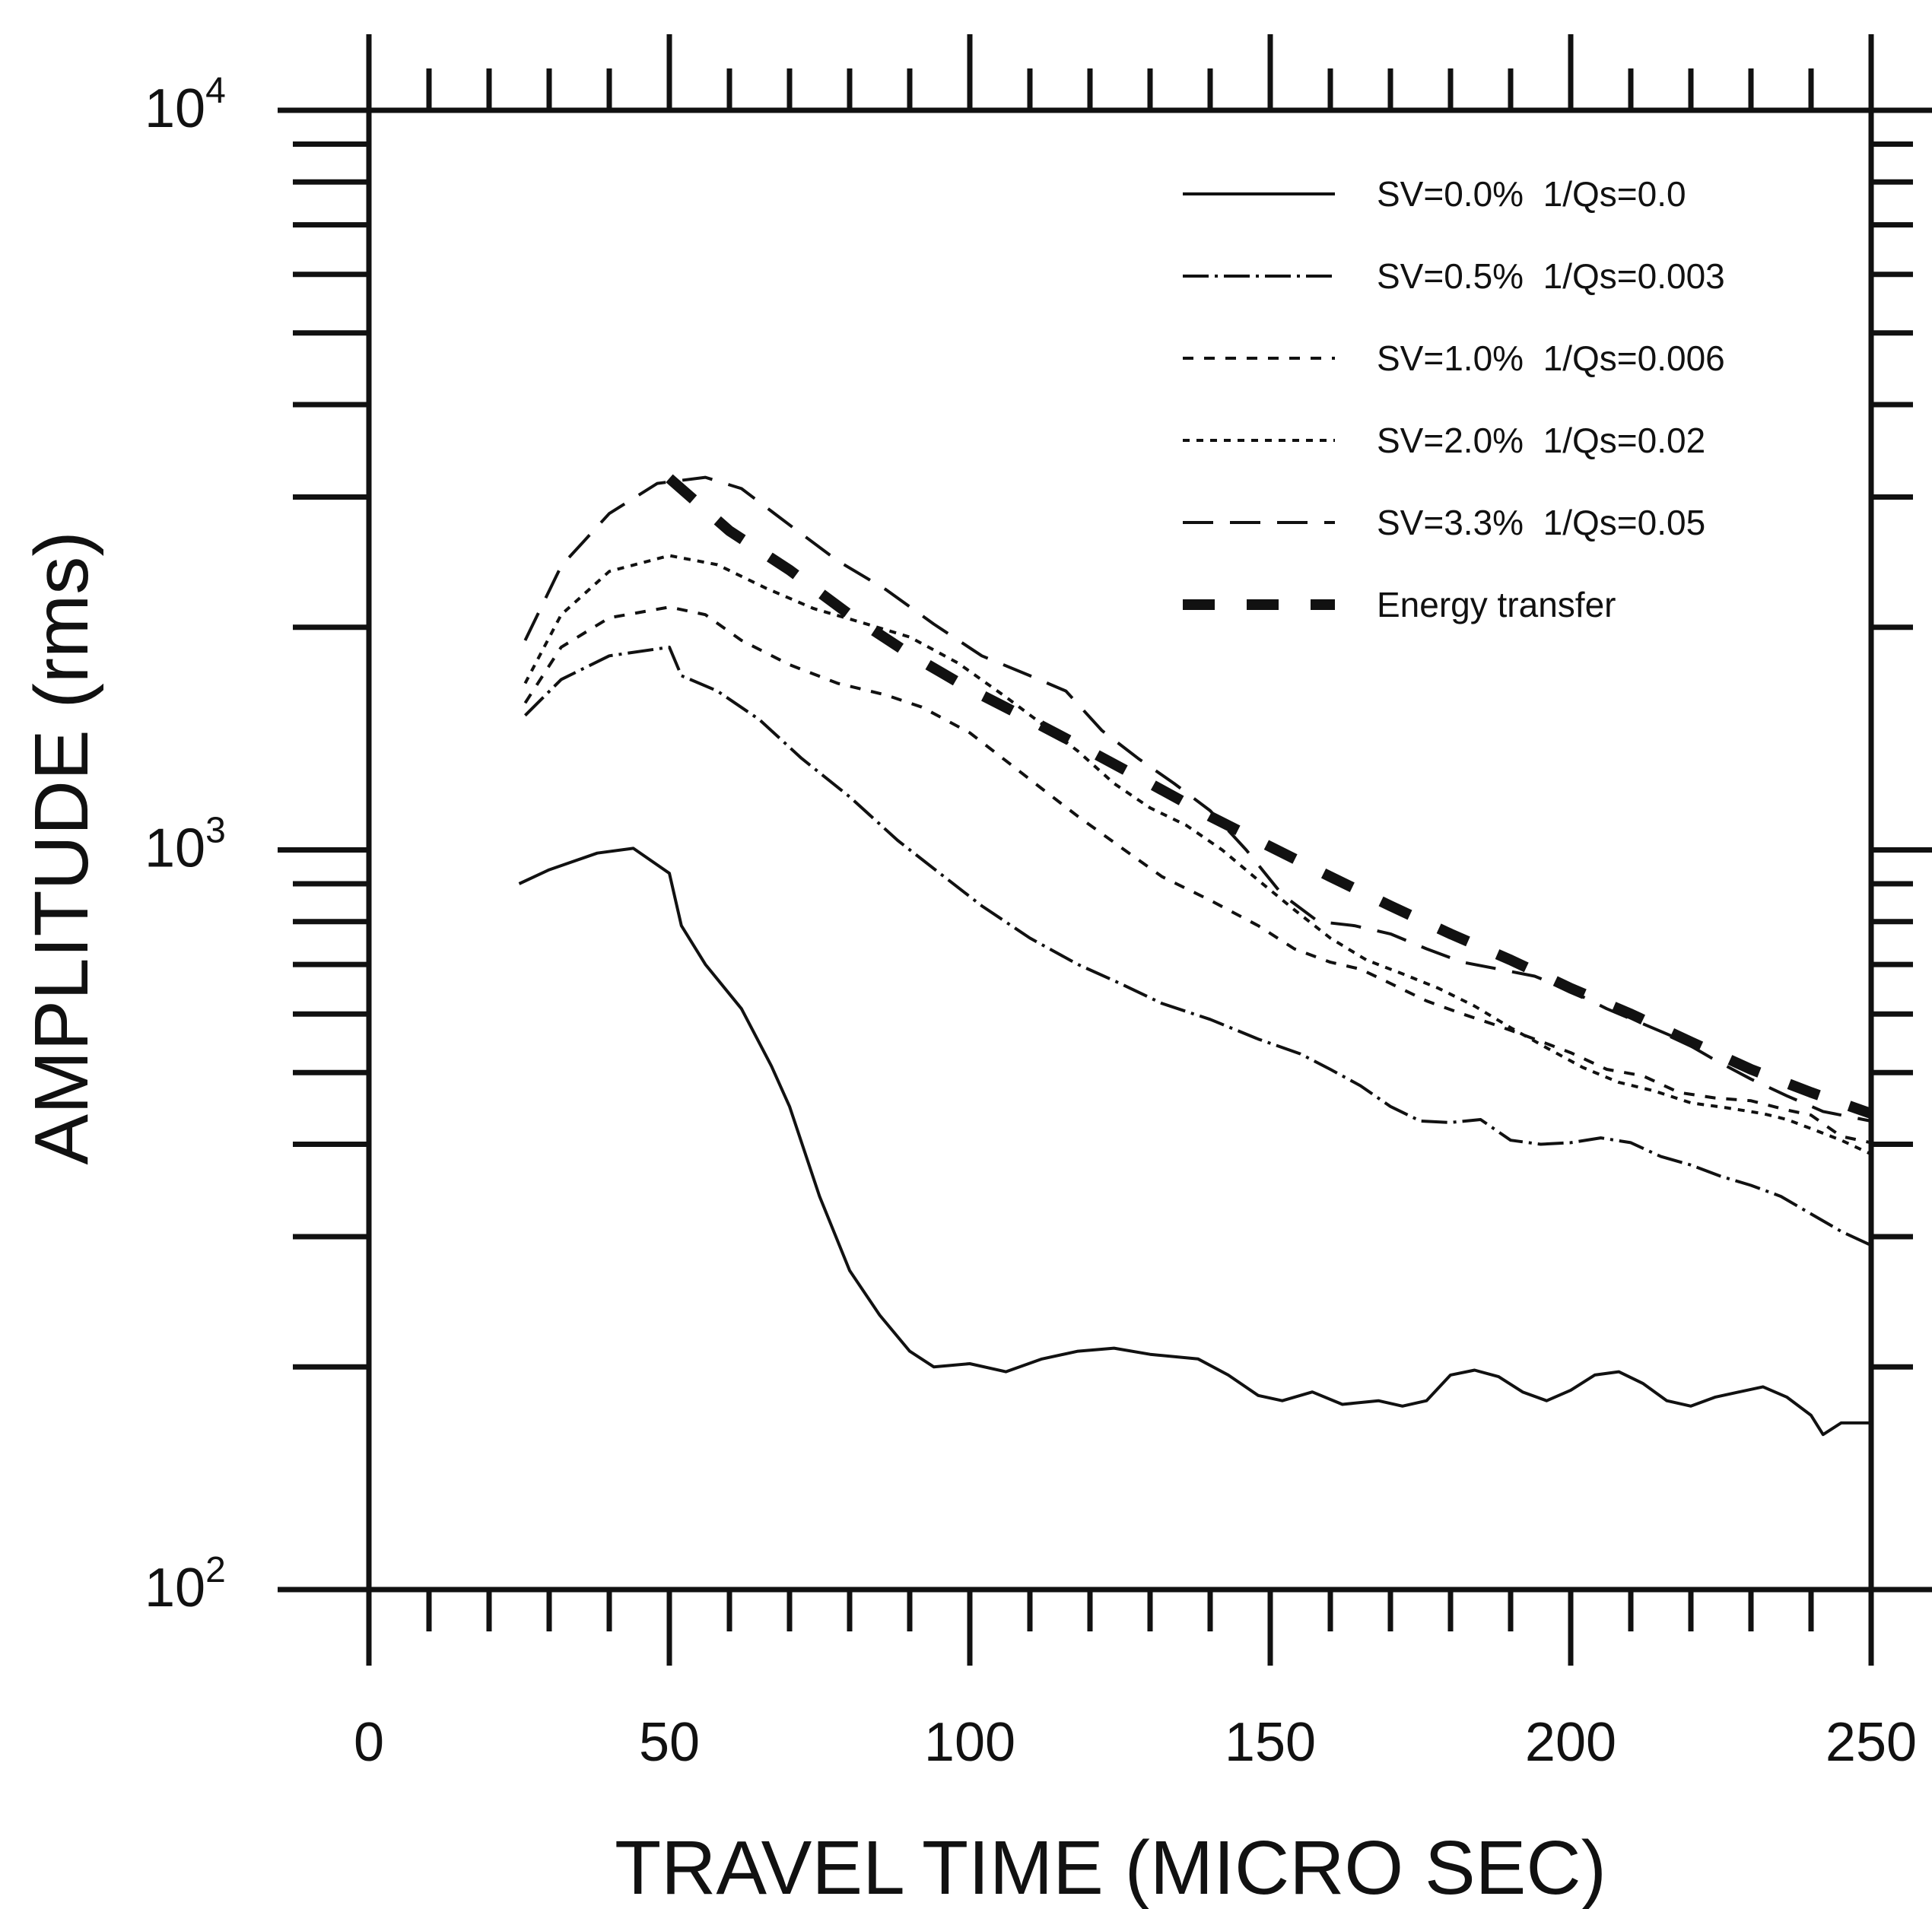 The image size is (1932, 1909). Describe the element at coordinates (1551, 276) in the screenshot. I see `legend-label: SV=0.5% 1/Qs=0.003` at that location.